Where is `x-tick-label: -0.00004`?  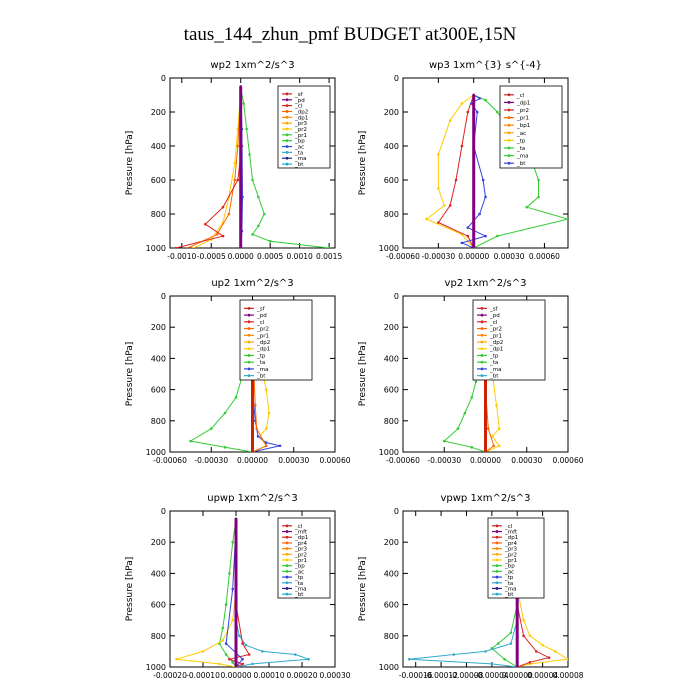 x-tick-label: -0.00004 is located at coordinates (492, 675).